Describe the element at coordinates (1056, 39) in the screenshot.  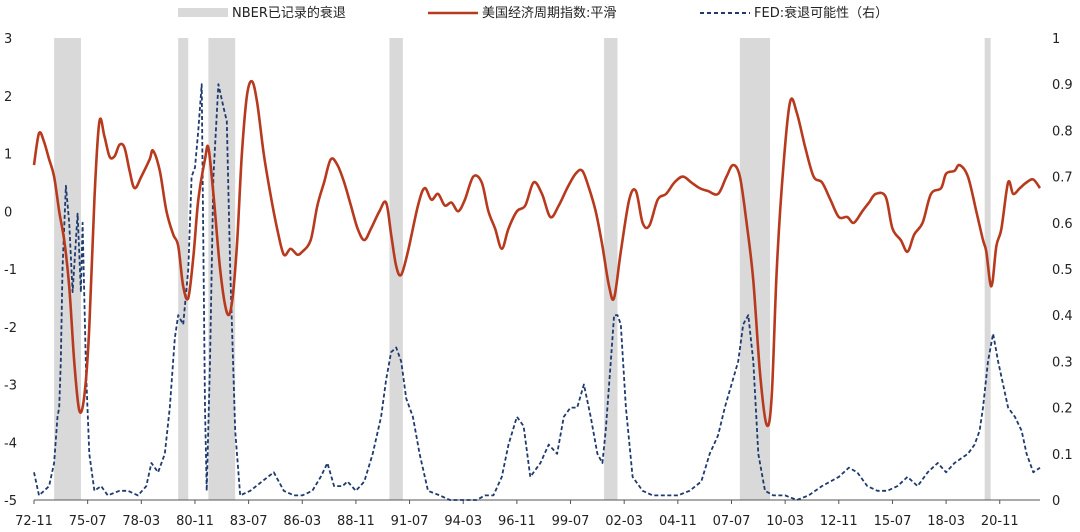
I see `y-right-tick-10: 1` at that location.